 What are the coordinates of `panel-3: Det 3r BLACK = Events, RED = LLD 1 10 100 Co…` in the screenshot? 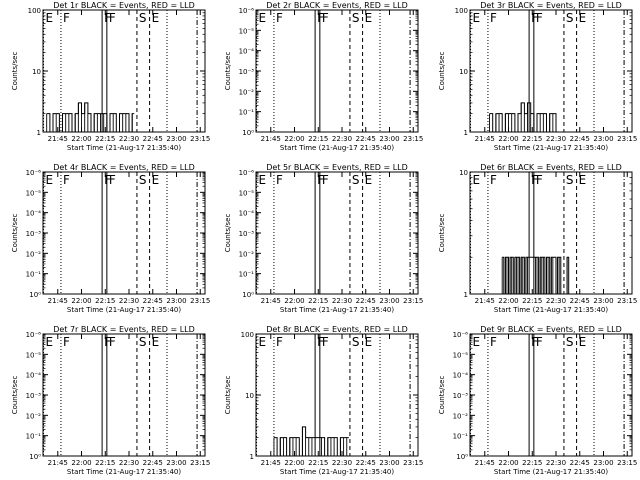 It's located at (537, 76).